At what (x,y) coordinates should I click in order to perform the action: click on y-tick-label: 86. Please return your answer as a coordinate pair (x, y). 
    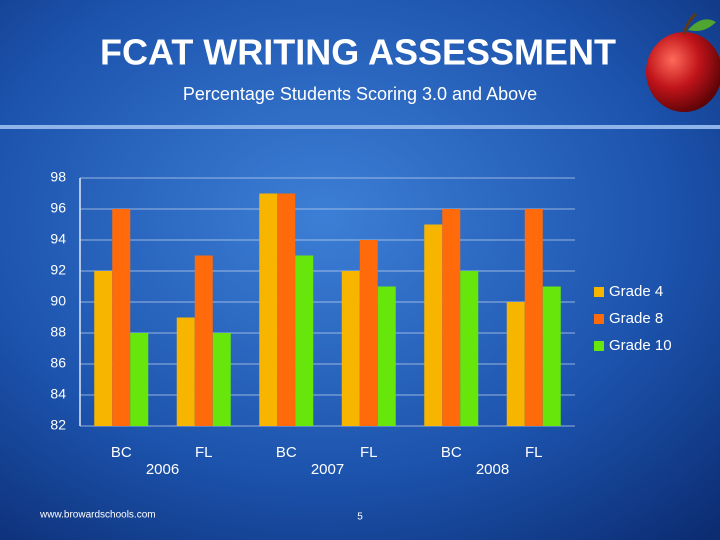
    Looking at the image, I should click on (58, 363).